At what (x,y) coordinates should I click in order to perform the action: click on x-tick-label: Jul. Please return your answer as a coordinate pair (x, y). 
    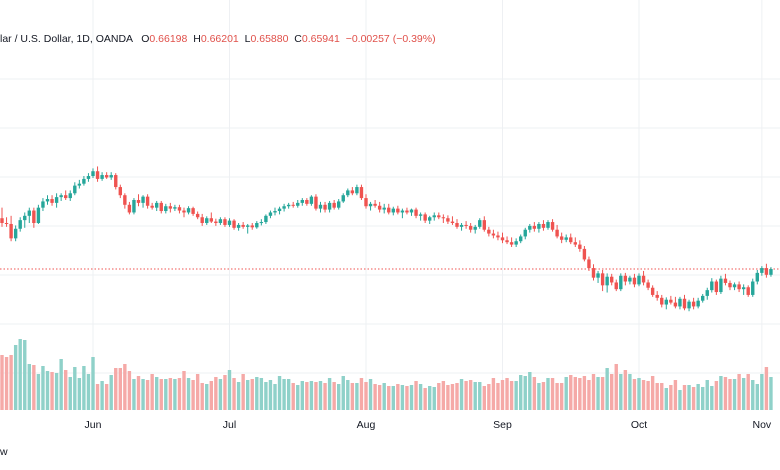
    Looking at the image, I should click on (229, 425).